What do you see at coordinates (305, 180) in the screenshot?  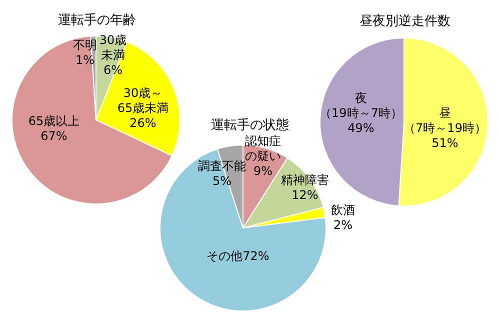 I see `slice-label: 精神障害` at bounding box center [305, 180].